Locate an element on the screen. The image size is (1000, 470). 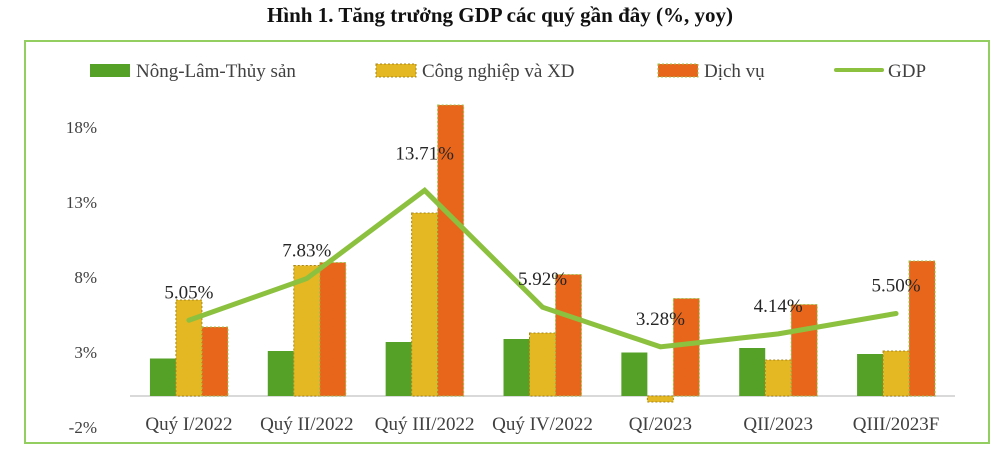
gdp-data-label: 5.92% is located at coordinates (542, 279).